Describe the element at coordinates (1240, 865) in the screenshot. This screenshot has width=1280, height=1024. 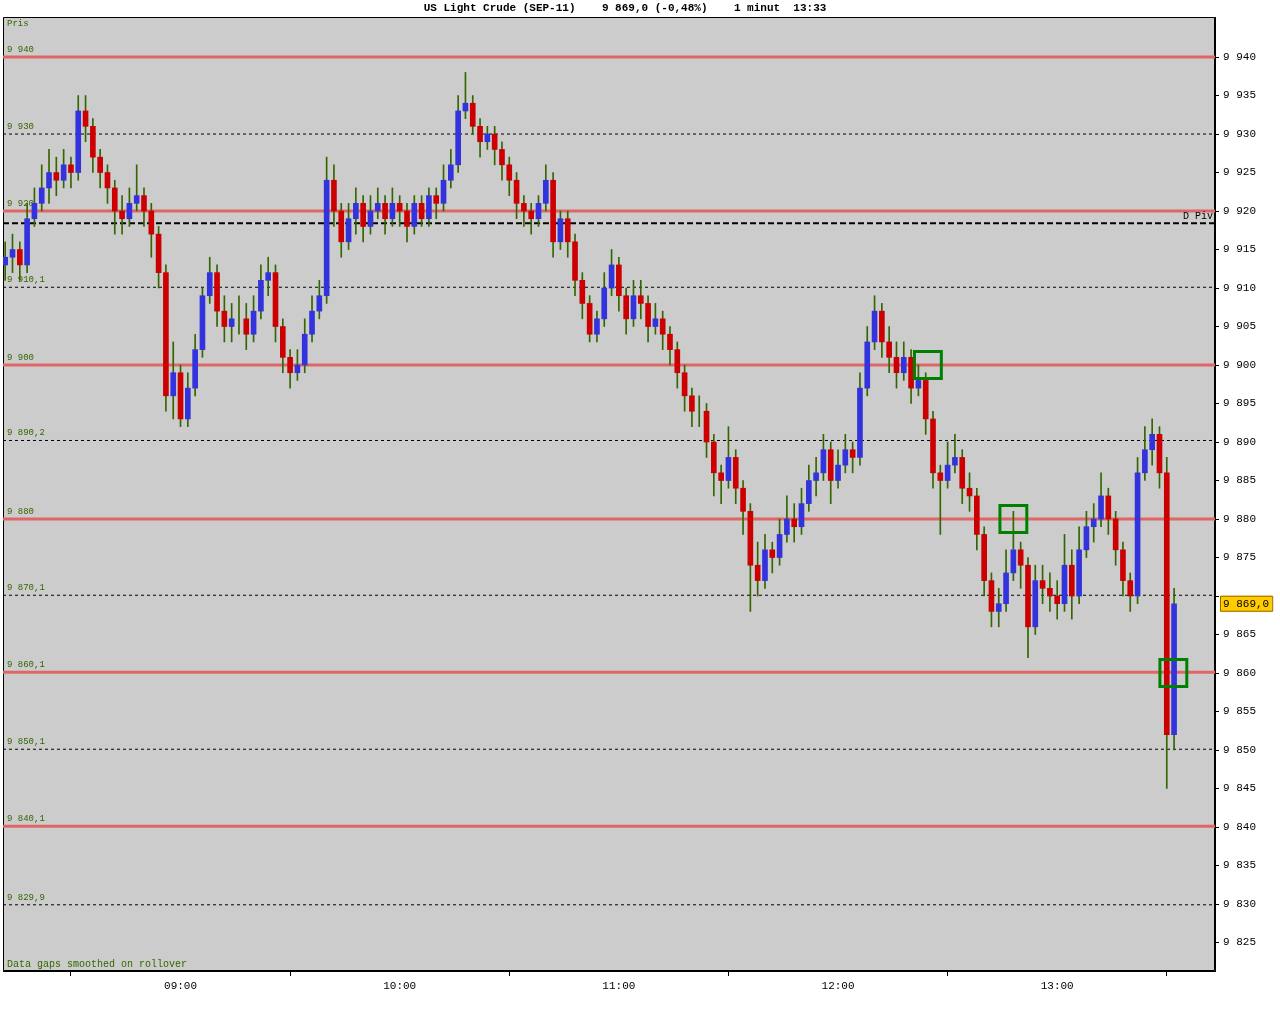
I see `y-tick-label: 9 835` at that location.